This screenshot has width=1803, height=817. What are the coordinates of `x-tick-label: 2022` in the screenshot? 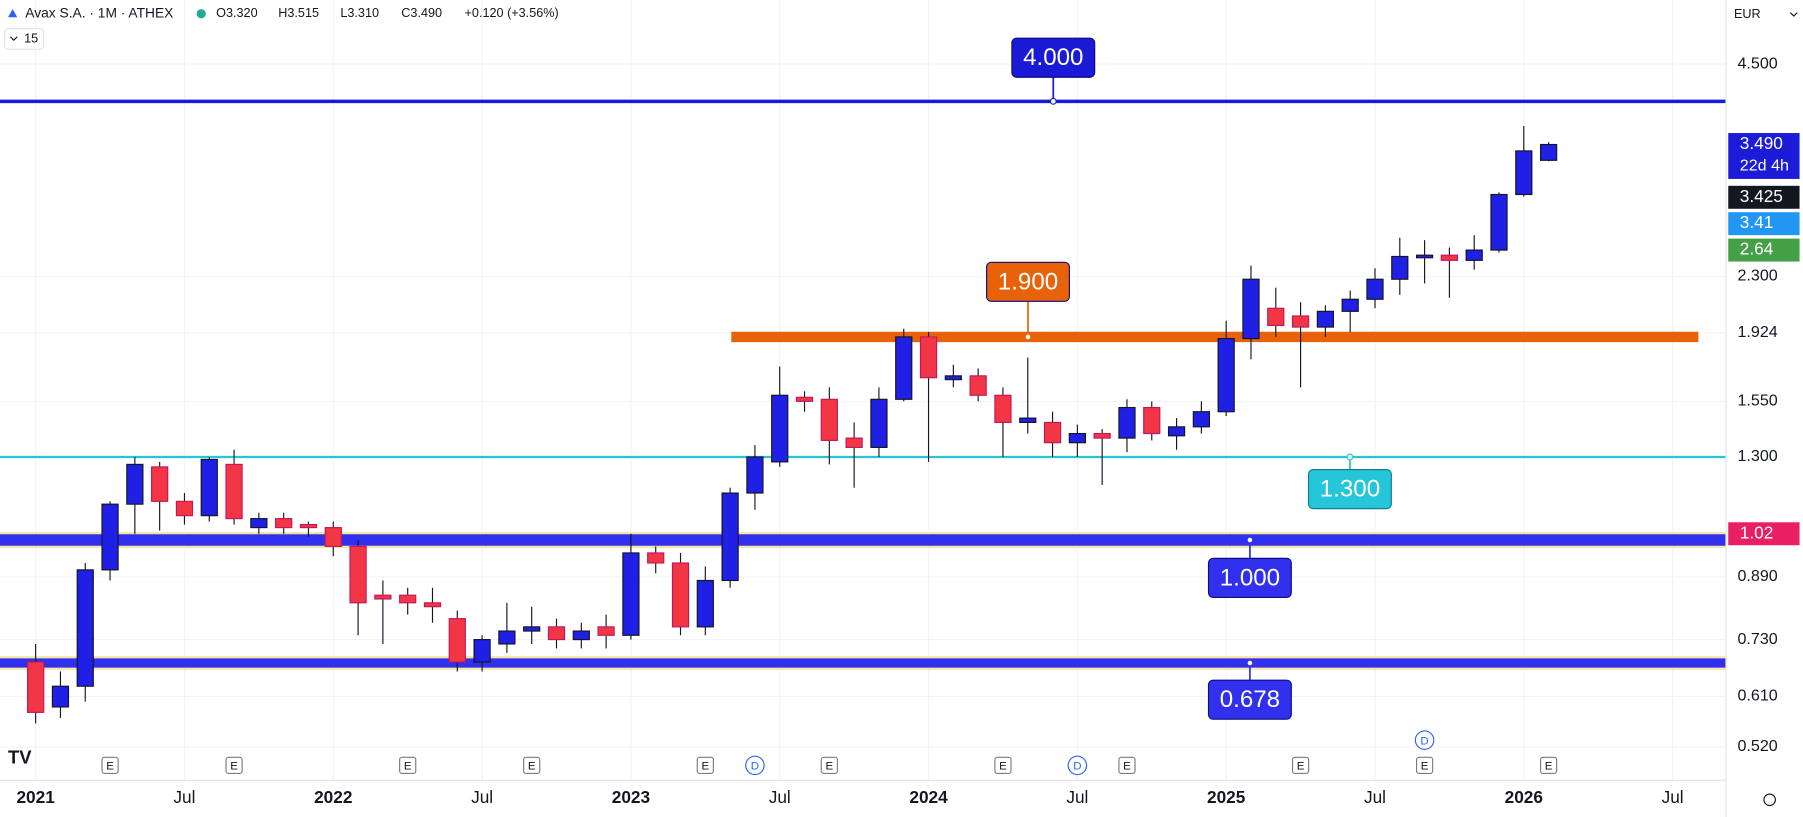 It's located at (333, 797).